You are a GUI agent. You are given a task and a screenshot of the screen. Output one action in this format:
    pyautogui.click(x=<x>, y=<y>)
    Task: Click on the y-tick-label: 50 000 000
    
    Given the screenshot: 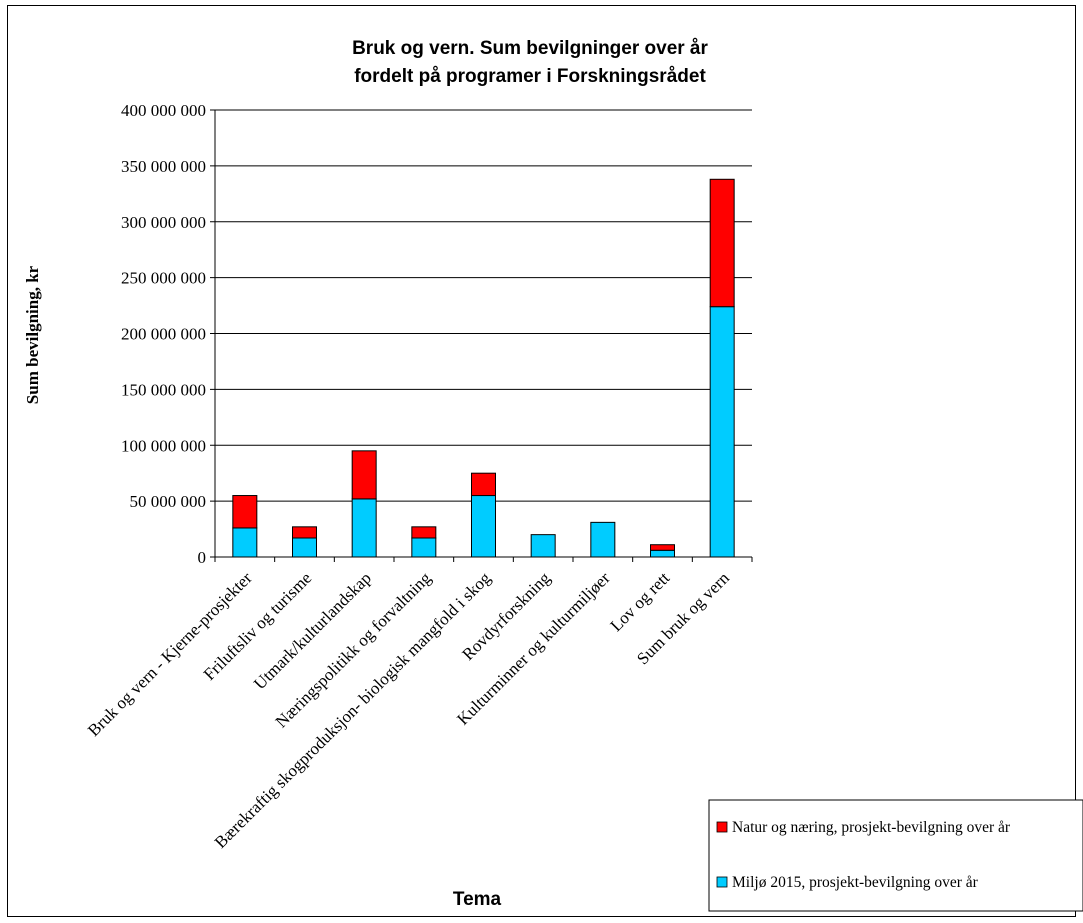 What is the action you would take?
    pyautogui.click(x=168, y=501)
    